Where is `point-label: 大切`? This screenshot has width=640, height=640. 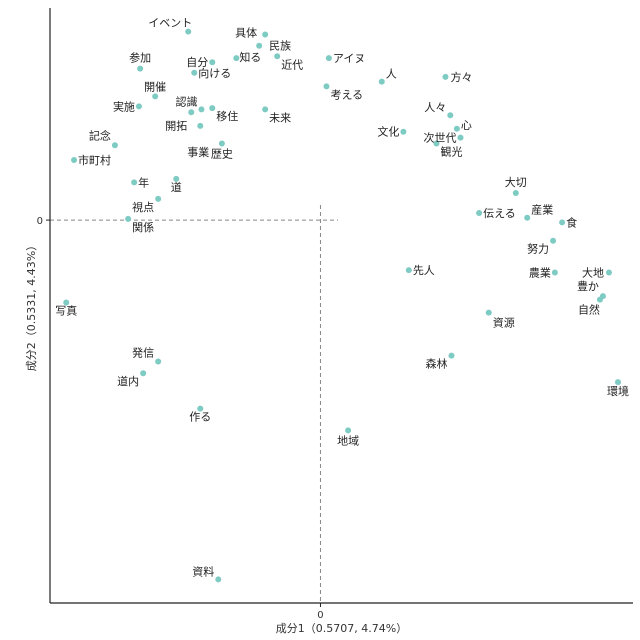
point-label: 大切 is located at coordinates (516, 182).